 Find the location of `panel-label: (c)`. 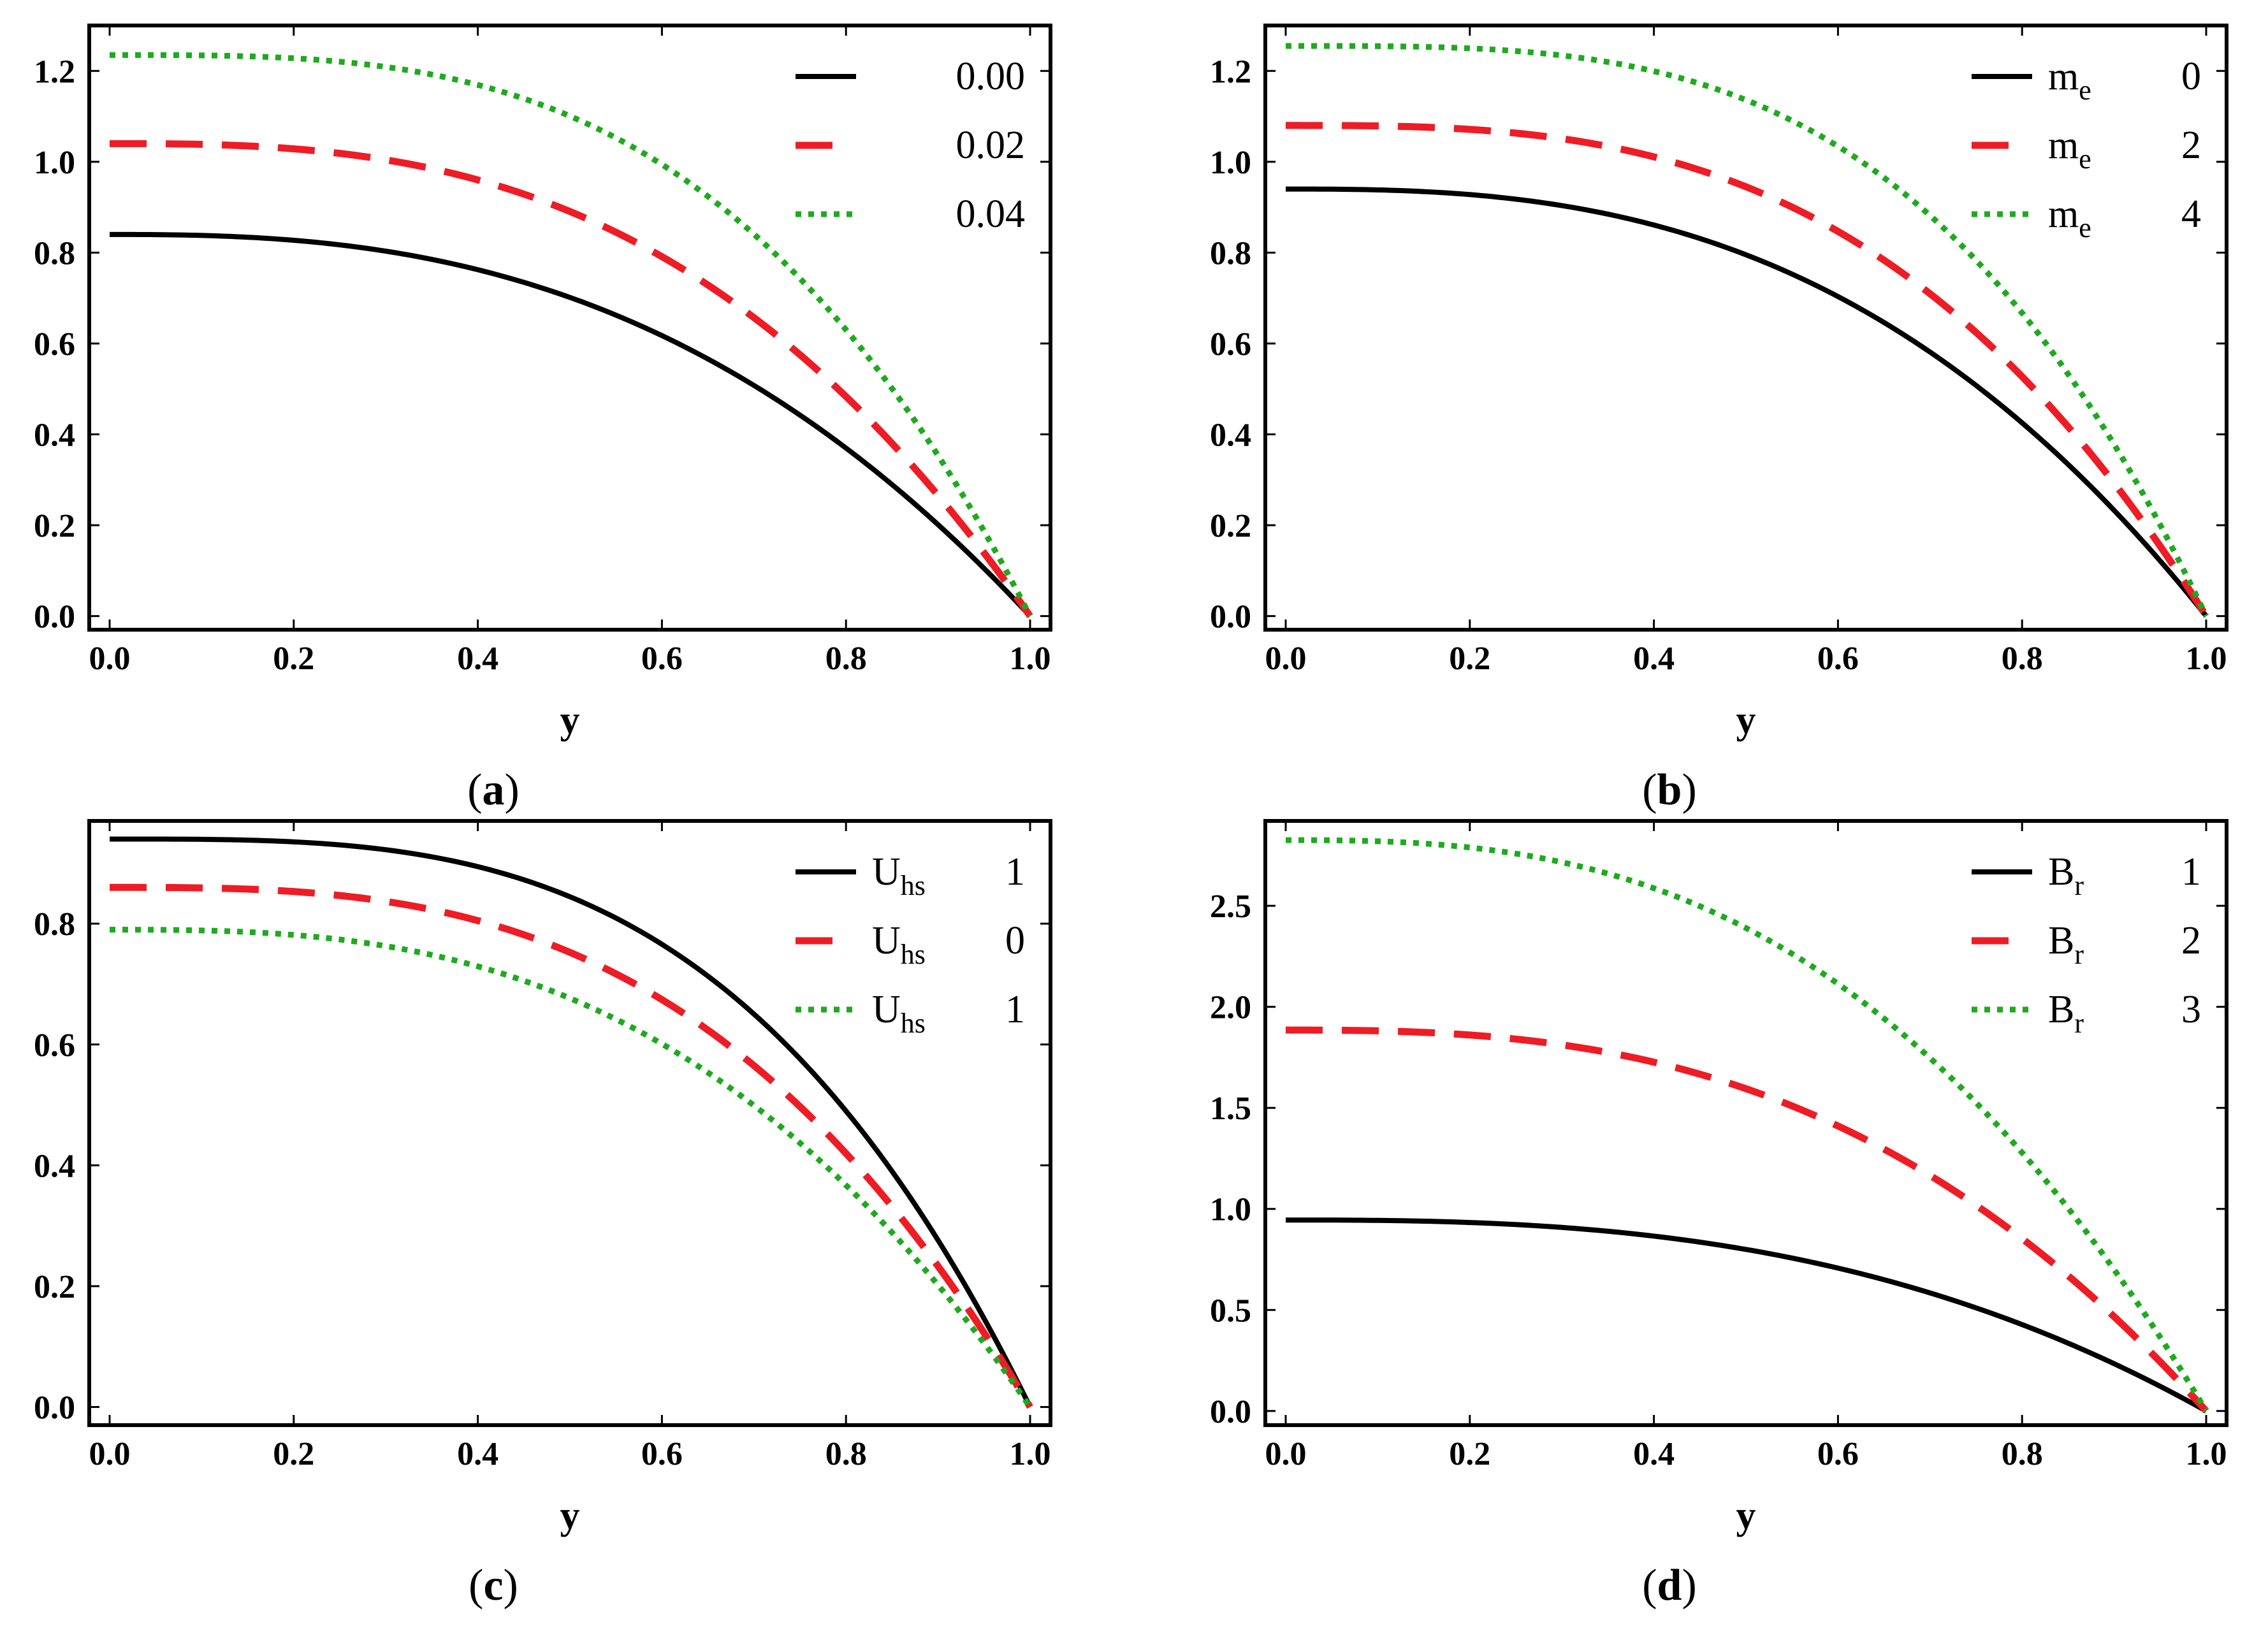

panel-label: (c) is located at coordinates (494, 1585).